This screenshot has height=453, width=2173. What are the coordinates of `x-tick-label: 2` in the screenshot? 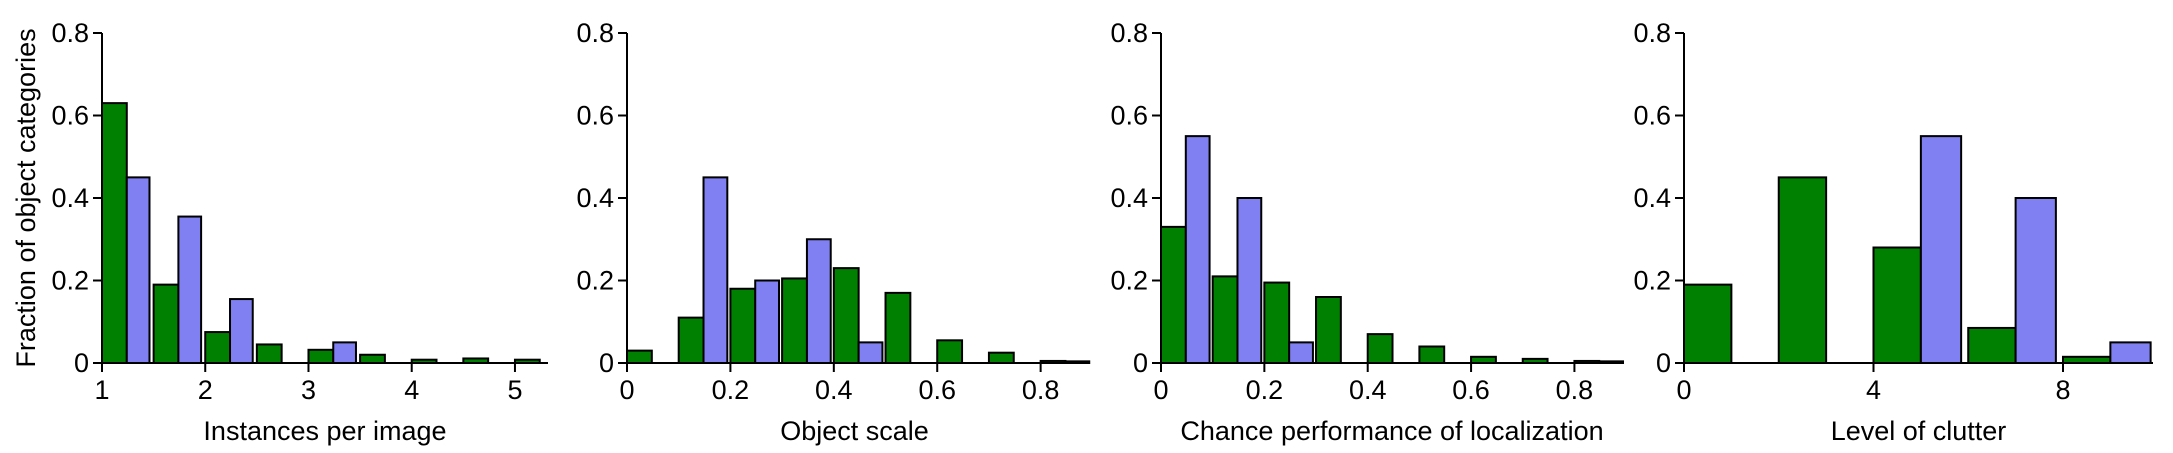 It's located at (205, 390).